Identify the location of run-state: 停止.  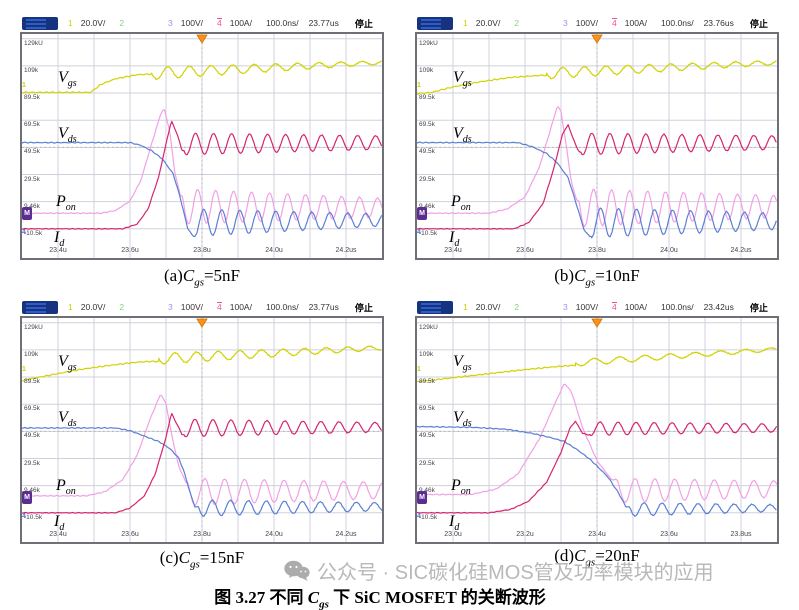
(363, 23).